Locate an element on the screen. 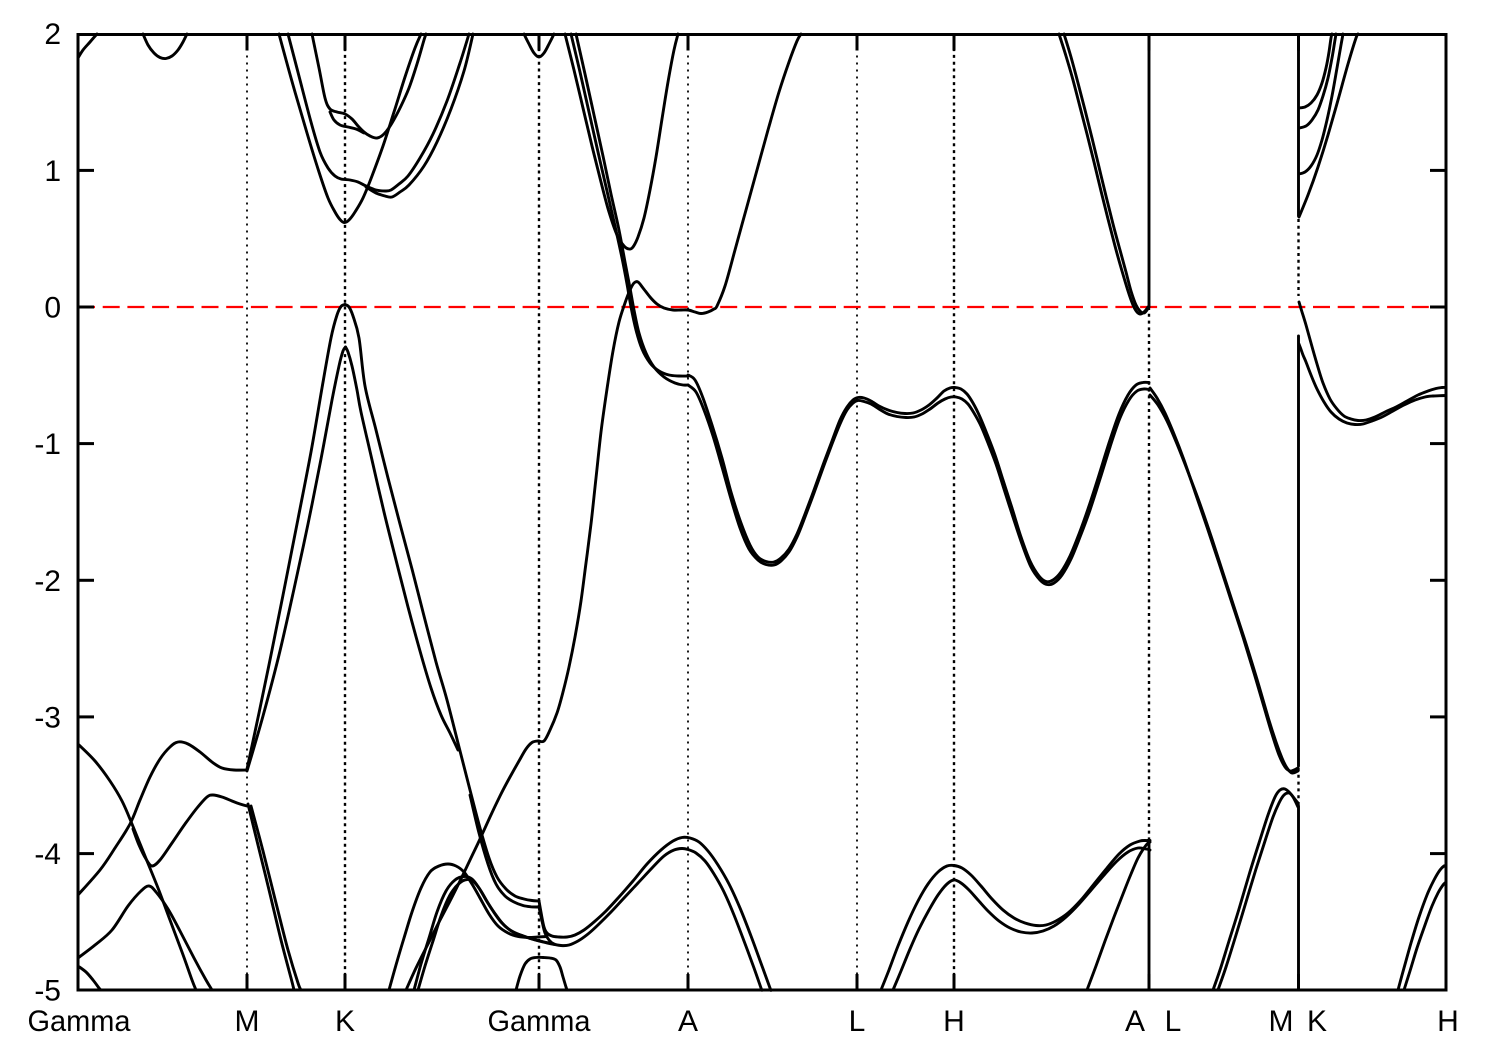 The width and height of the screenshot is (1500, 1050). svg-text: -1 is located at coordinates (47, 444).